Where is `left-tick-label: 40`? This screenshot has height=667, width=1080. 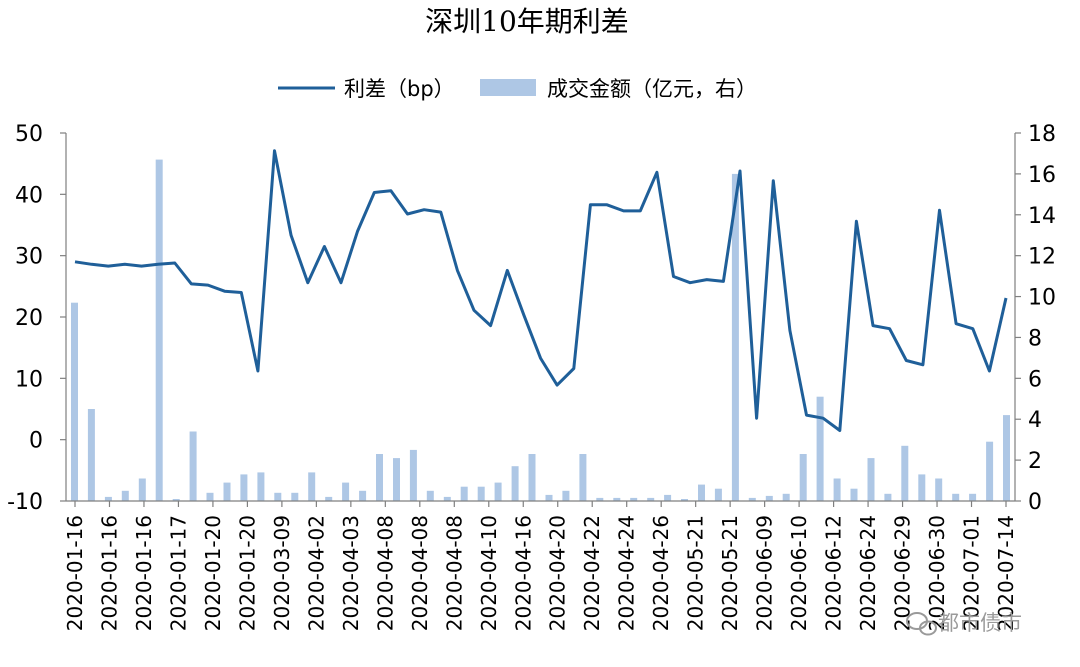 left-tick-label: 40 is located at coordinates (29, 195).